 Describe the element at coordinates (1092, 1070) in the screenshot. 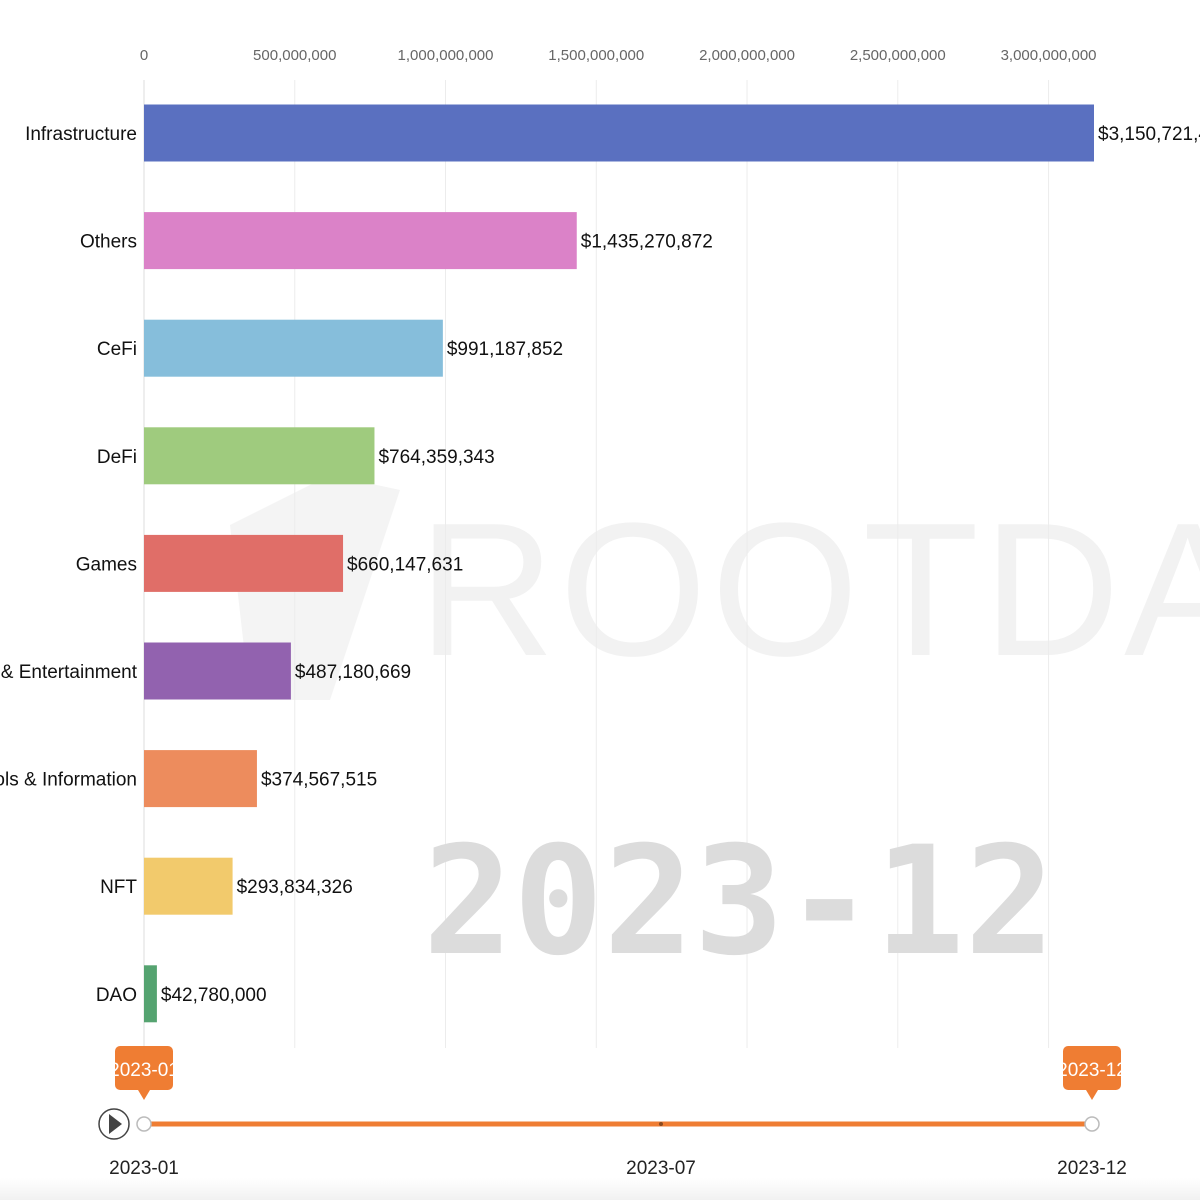

I see `end-flag-label: 2023-12` at that location.